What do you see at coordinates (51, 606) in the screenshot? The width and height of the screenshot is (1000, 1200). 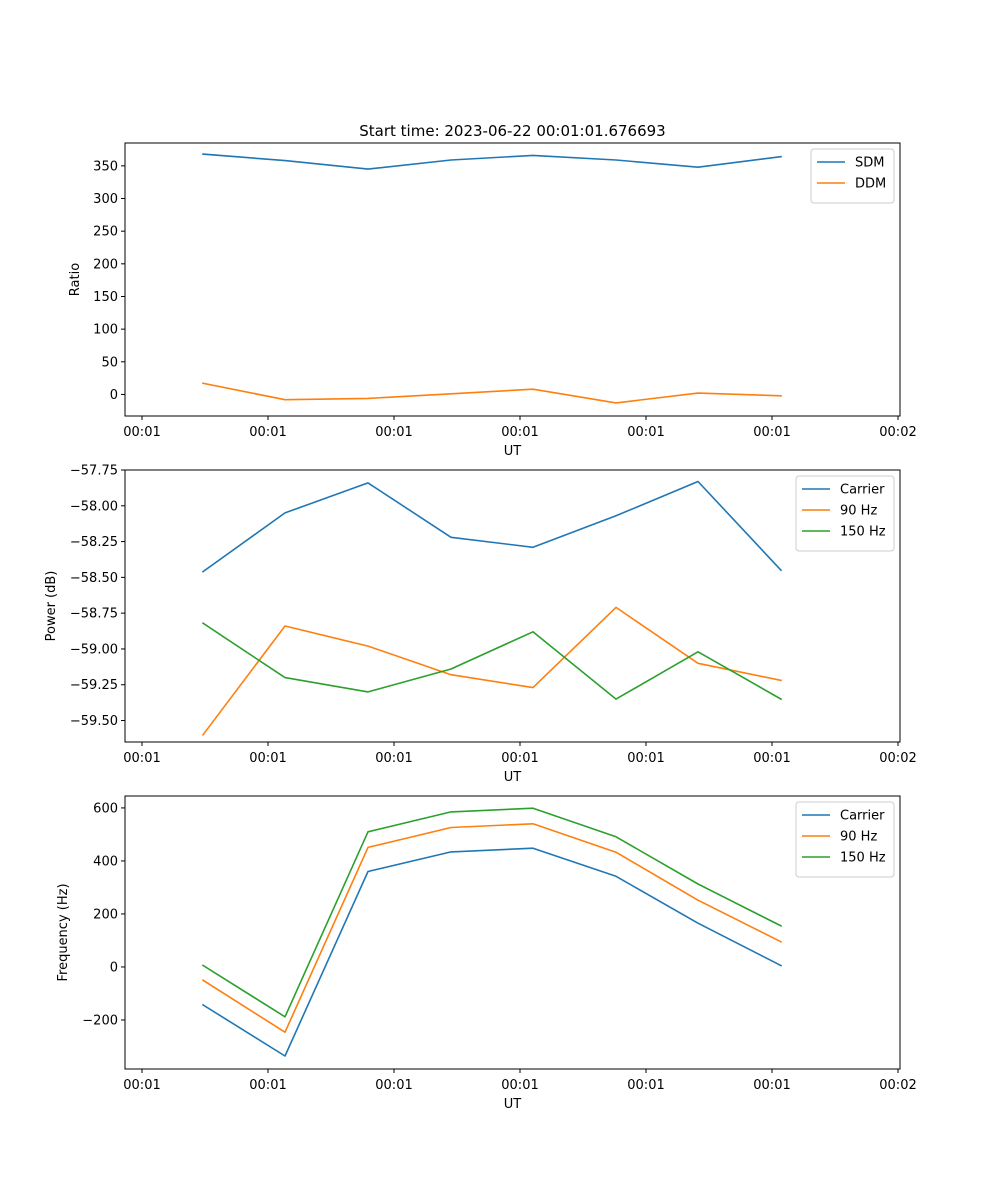 I see `y-axis-label: Power (dB)` at bounding box center [51, 606].